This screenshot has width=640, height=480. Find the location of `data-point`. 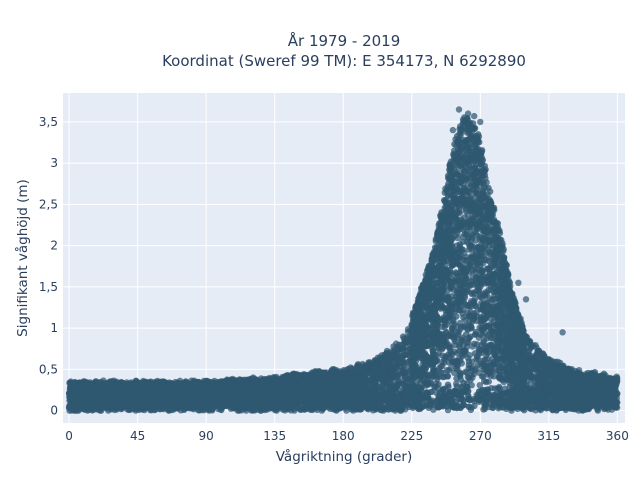

data-point is located at coordinates (479, 385).